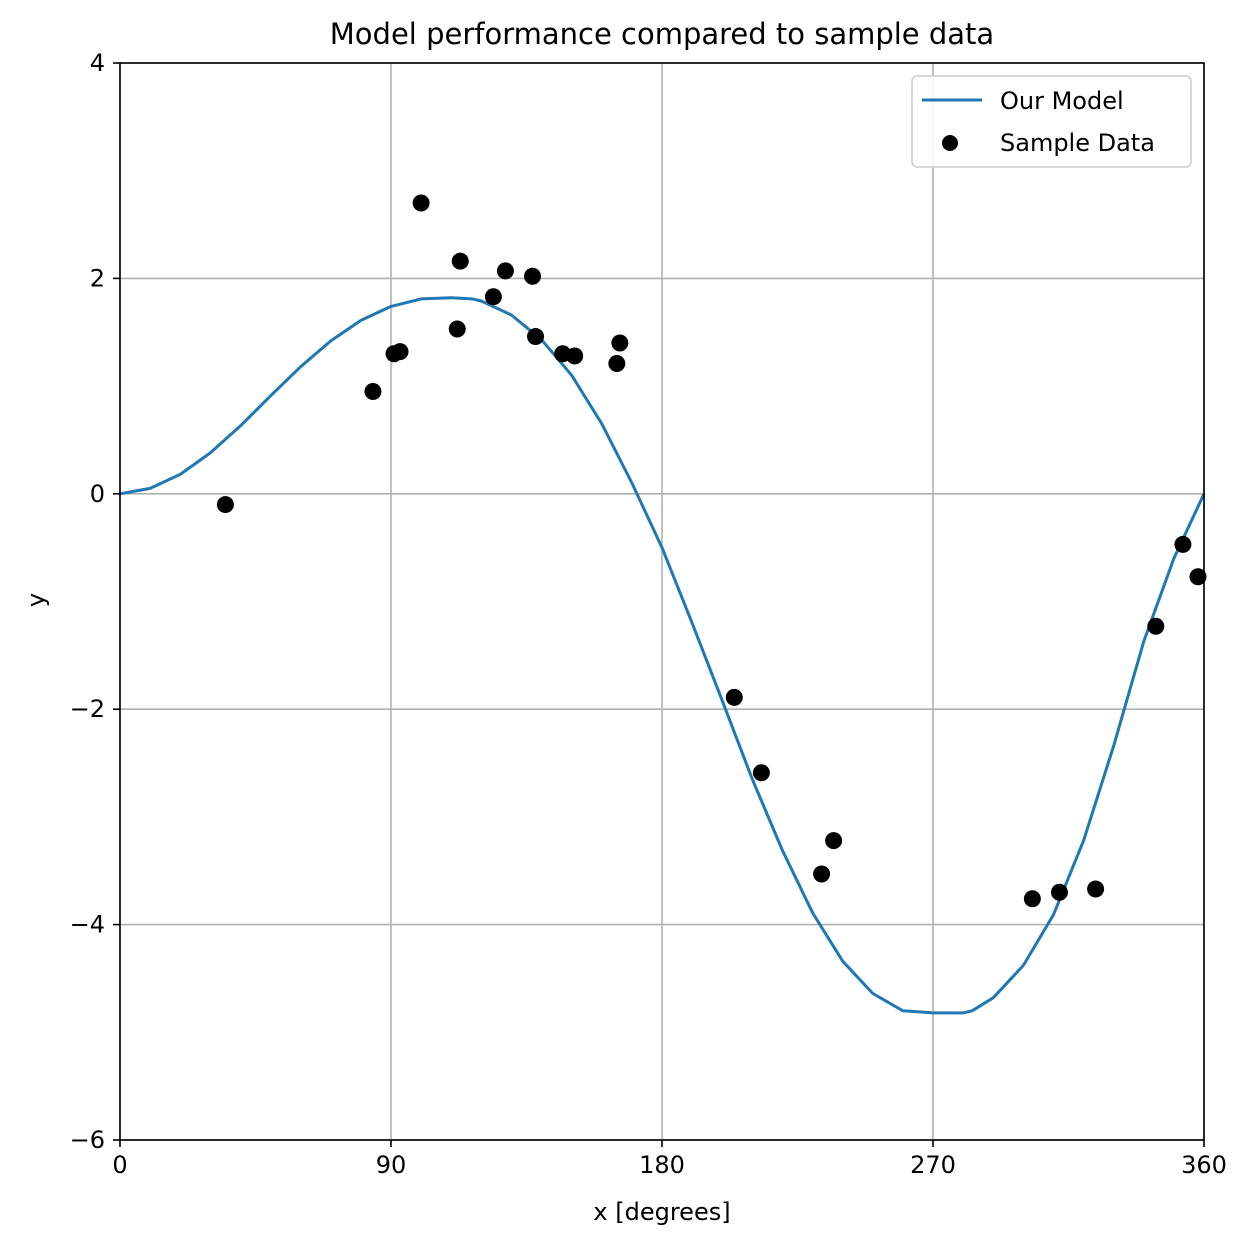  Describe the element at coordinates (1204, 1165) in the screenshot. I see `x-tick-label: 360` at that location.